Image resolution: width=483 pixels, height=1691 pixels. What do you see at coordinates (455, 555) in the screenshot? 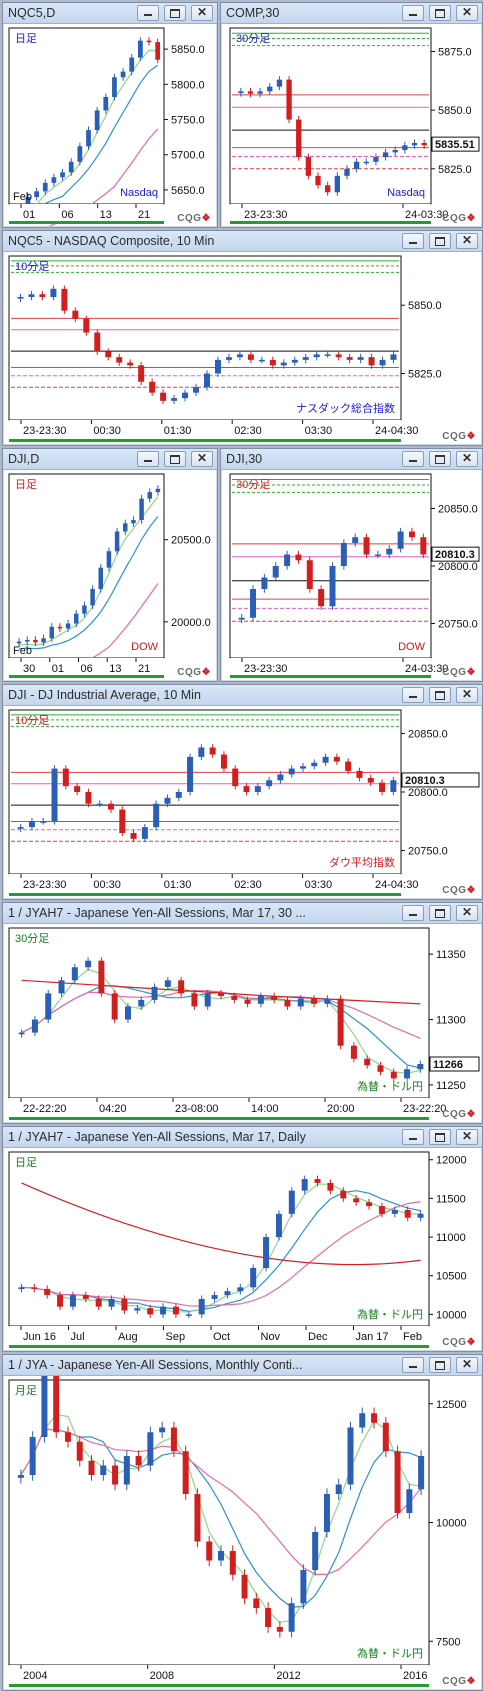
I see `last-price: 20810.3` at bounding box center [455, 555].